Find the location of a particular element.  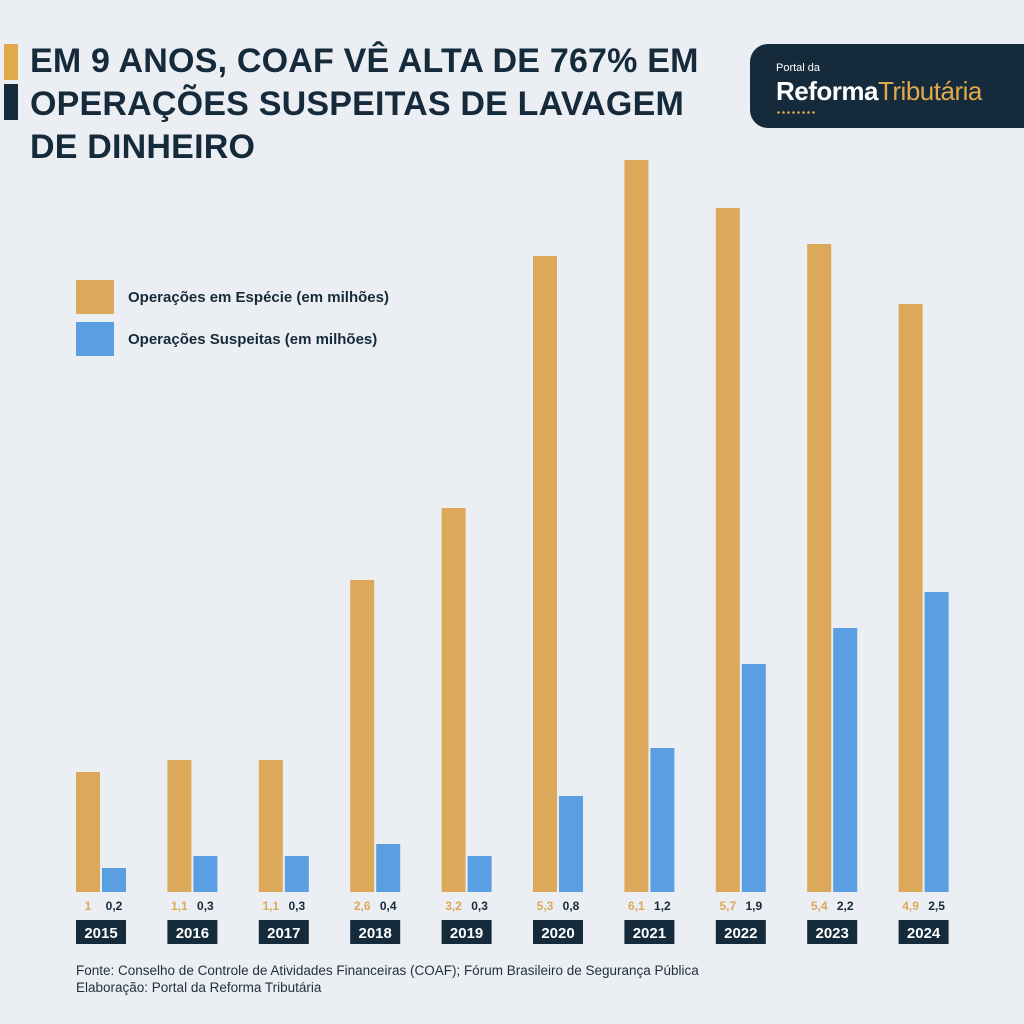

value-label-suspeitas-2024: 2,5 is located at coordinates (936, 906).